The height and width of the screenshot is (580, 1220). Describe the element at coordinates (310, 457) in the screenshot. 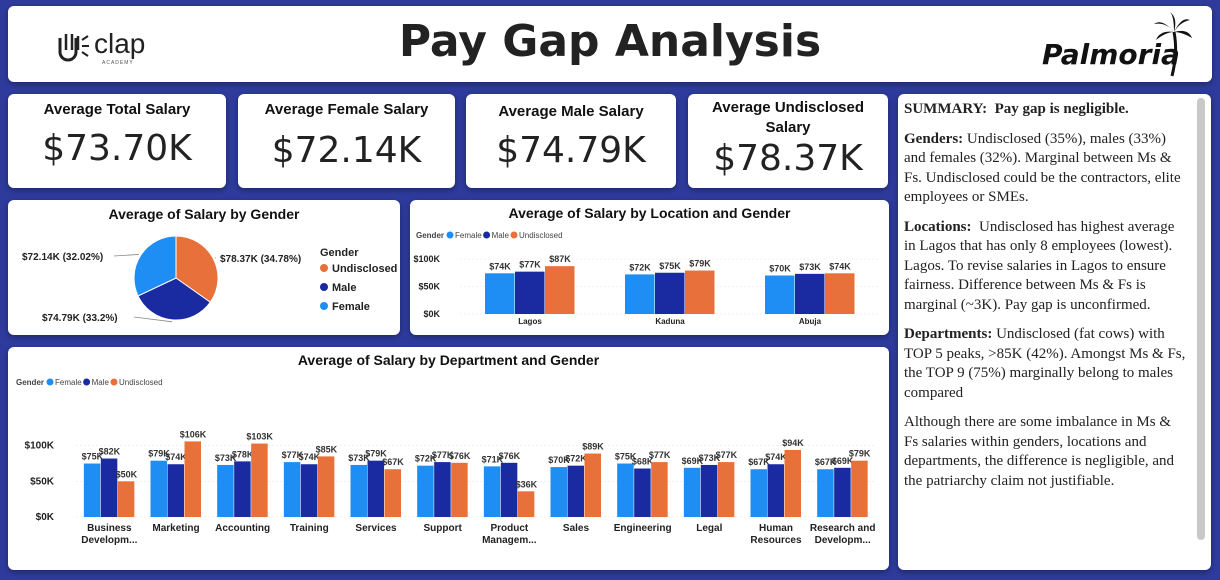

I see `bar-data-label: $74K` at that location.